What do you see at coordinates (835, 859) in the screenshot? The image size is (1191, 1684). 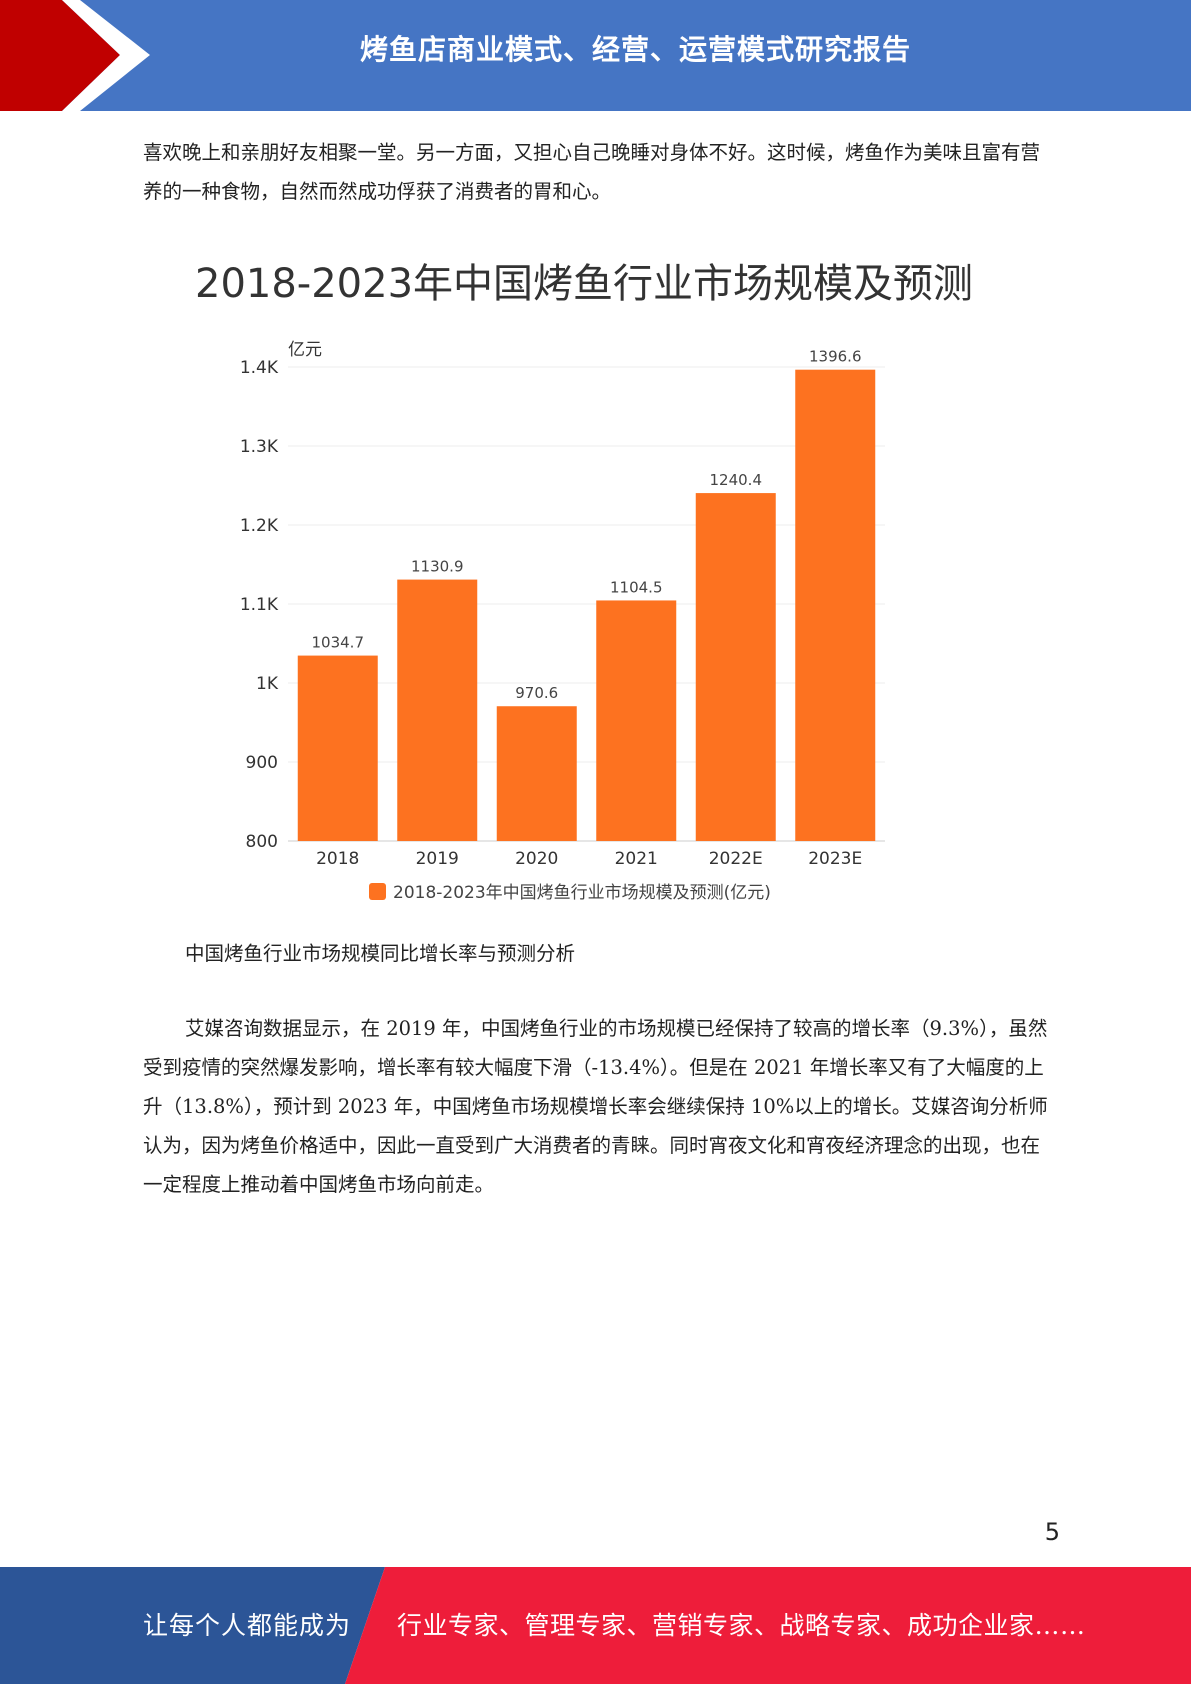 I see `x-tick-label: 2023E` at bounding box center [835, 859].